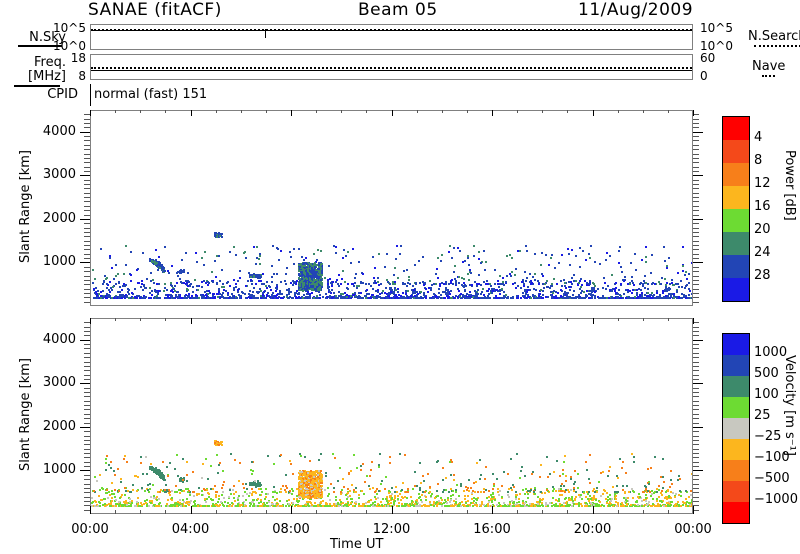 Image resolution: width=800 pixels, height=554 pixels. What do you see at coordinates (716, 46) in the screenshot?
I see `nsearch-ytick-bottom: 10^0` at bounding box center [716, 46].